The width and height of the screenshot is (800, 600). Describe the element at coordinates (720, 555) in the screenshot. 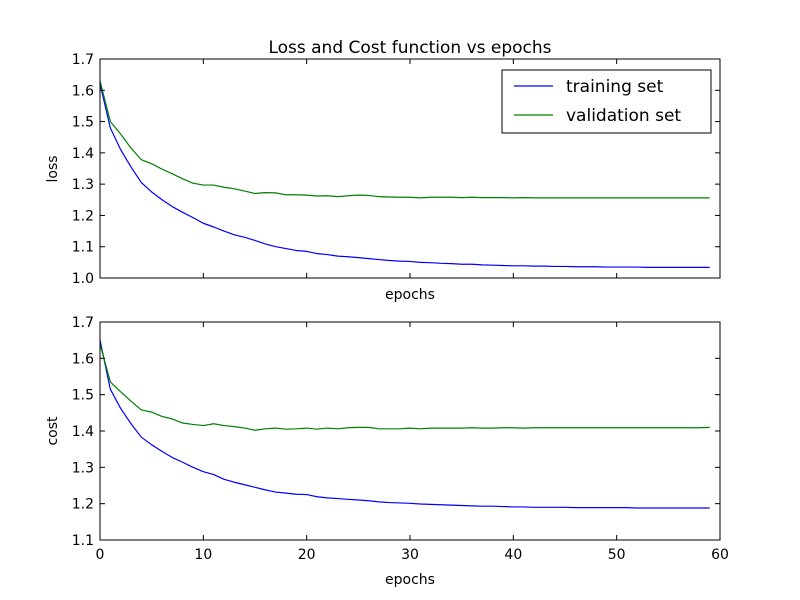

I see `cost-x-tick-label: 60` at that location.